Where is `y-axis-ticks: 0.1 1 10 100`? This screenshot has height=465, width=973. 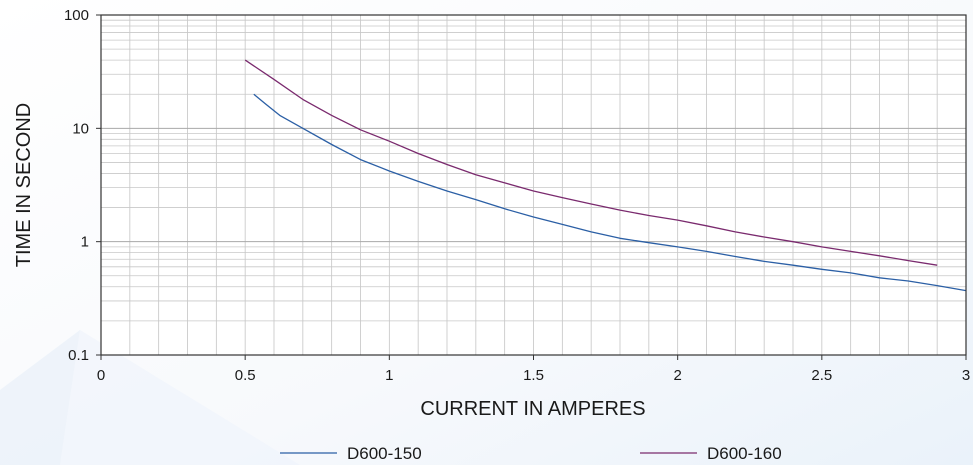 y-axis-ticks: 0.1 1 10 100 is located at coordinates (82, 185).